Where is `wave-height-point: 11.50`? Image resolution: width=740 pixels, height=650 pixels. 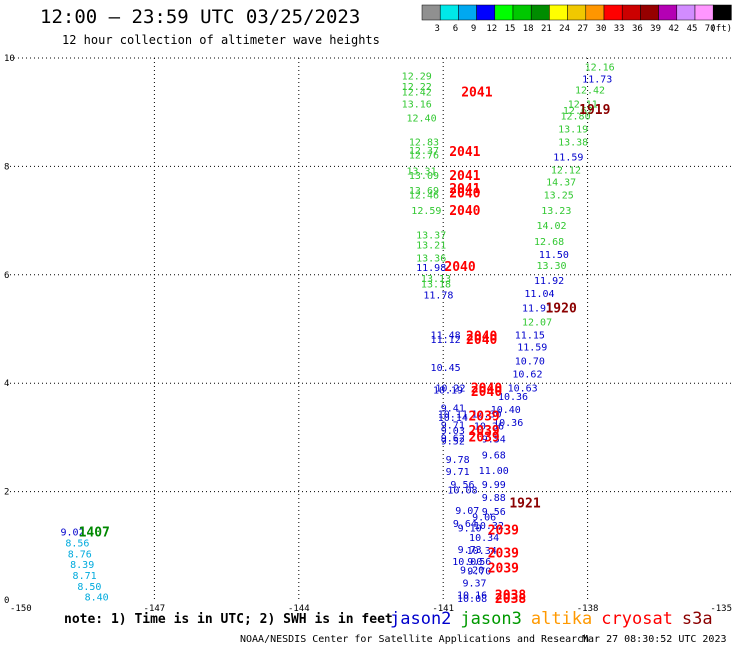 wave-height-point: 11.50 is located at coordinates (554, 255).